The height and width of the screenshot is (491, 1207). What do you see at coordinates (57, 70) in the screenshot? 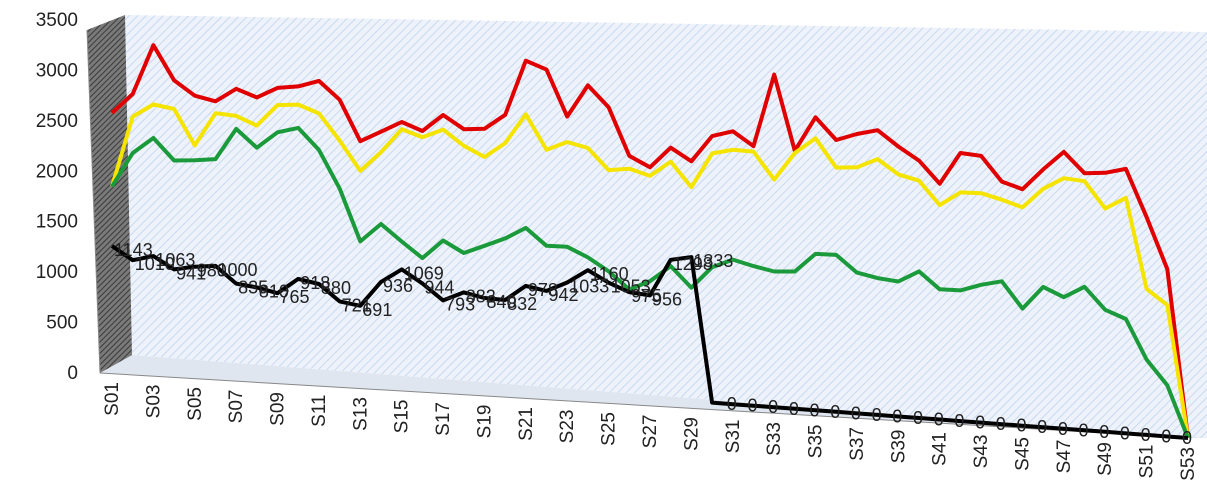
I see `y-tick-label-6: 3000` at bounding box center [57, 70].